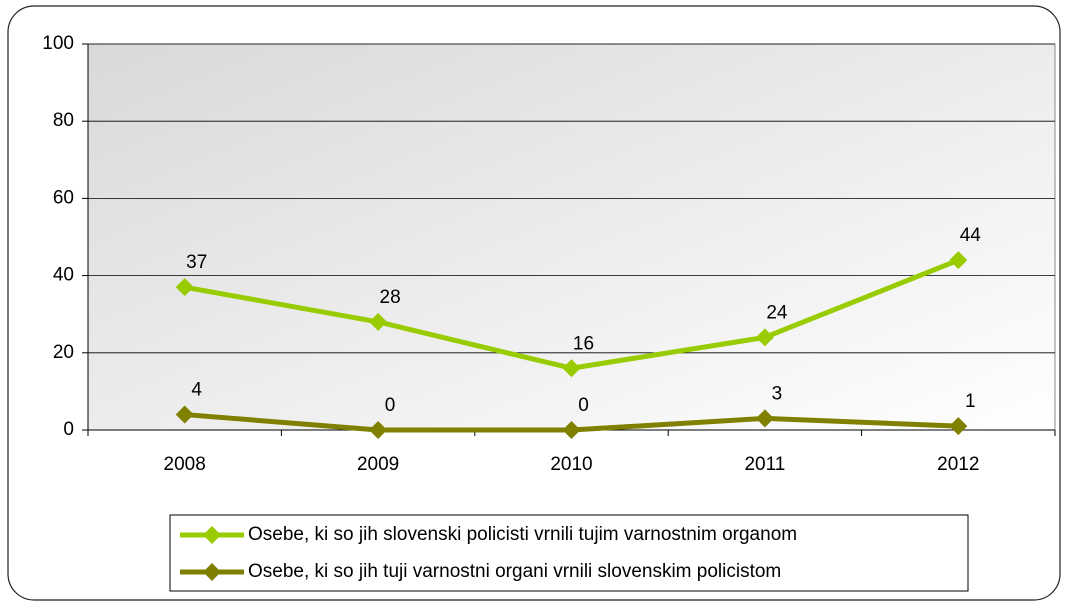 This screenshot has height=605, width=1068. Describe the element at coordinates (185, 464) in the screenshot. I see `x-tick-label: 2008` at that location.